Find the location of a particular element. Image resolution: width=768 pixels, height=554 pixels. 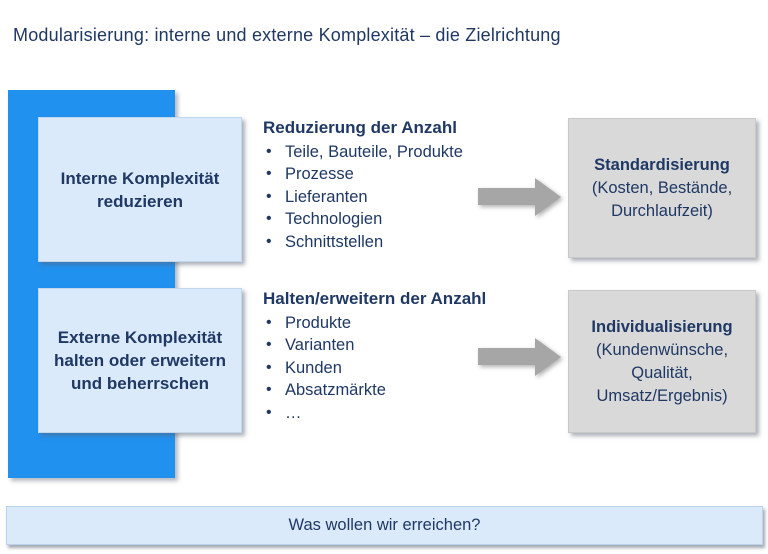

individualization-line: (Kundenwünsche, is located at coordinates (662, 349).